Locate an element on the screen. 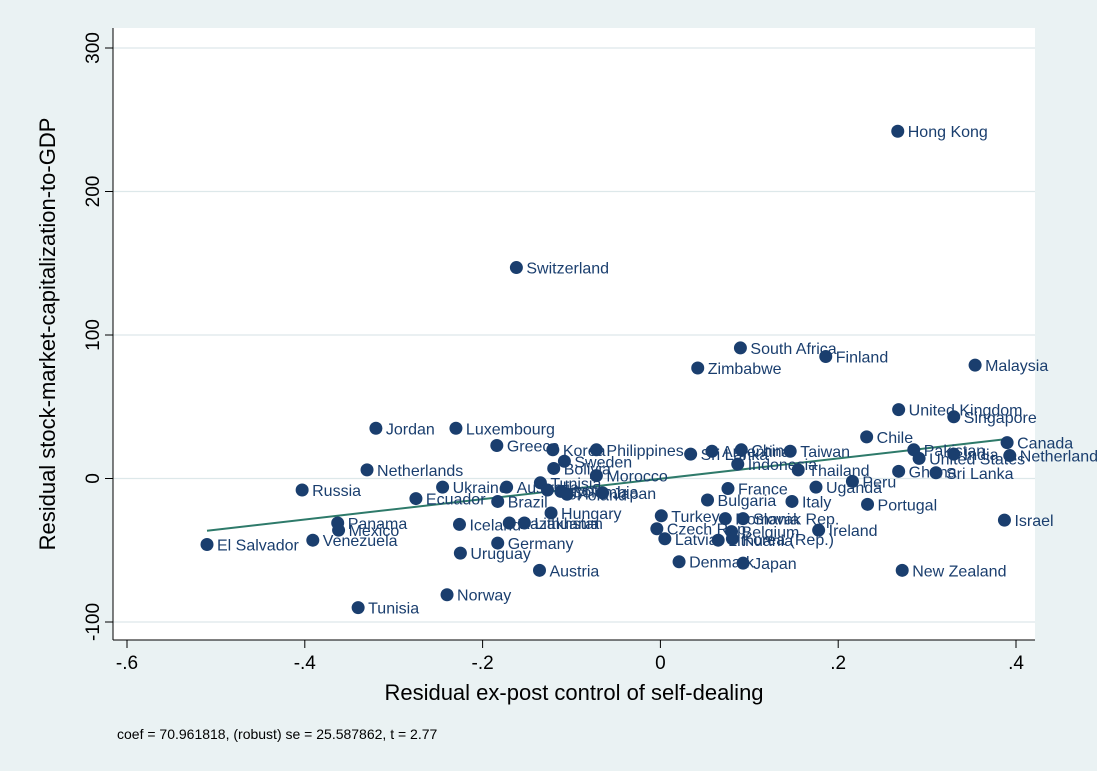 The height and width of the screenshot is (771, 1097). data-point-label: Turkey is located at coordinates (695, 517).